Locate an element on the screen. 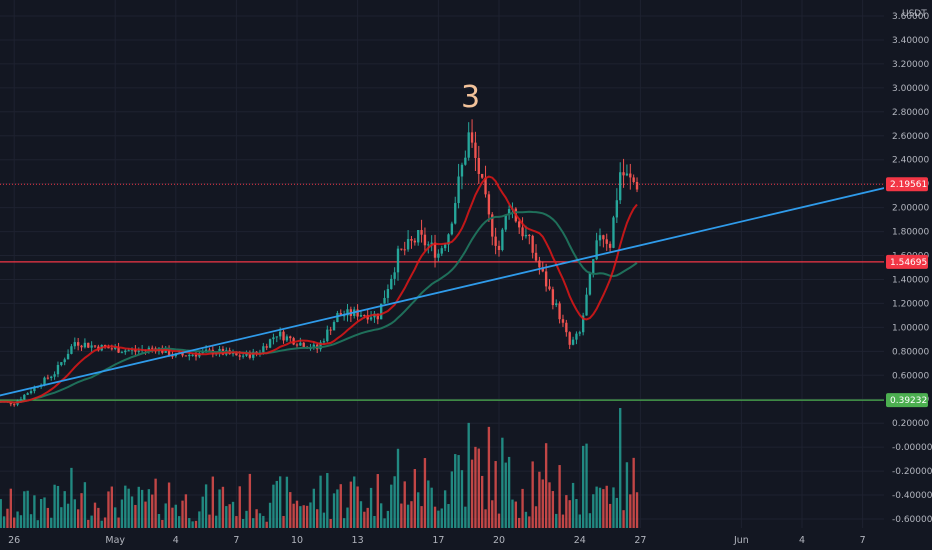 The width and height of the screenshot is (932, 550). resistance-tag-label: 1.54695 is located at coordinates (908, 263).